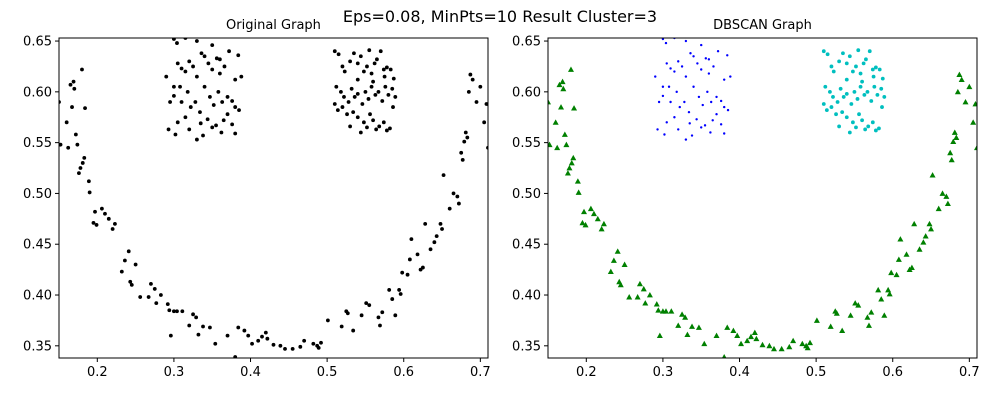 The height and width of the screenshot is (400, 1000). Describe the element at coordinates (327, 372) in the screenshot. I see `original-graph-xtick-label: 0.5` at that location.